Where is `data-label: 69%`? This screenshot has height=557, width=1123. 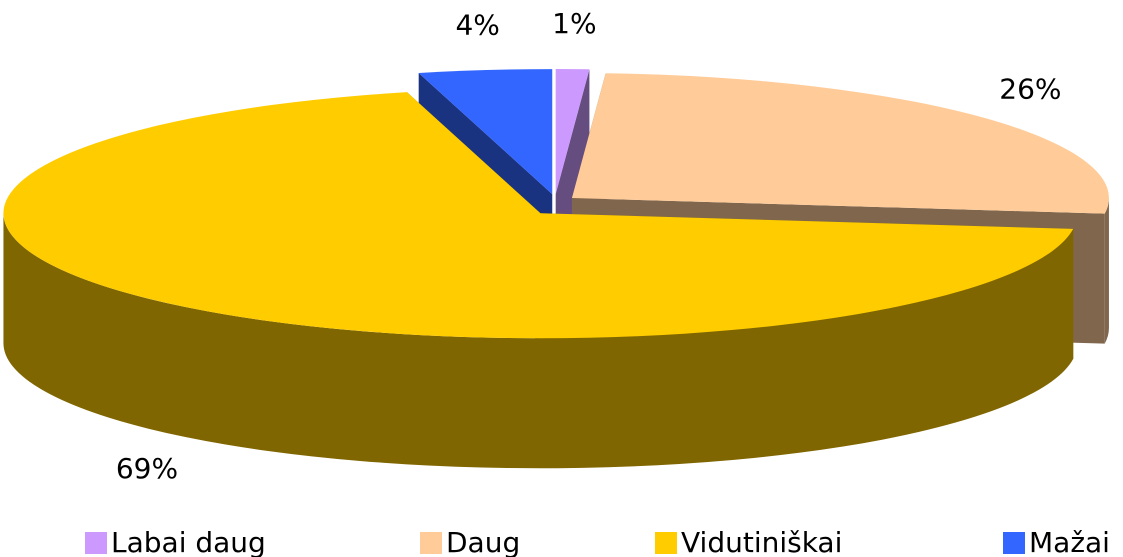 data-label: 69% is located at coordinates (147, 468).